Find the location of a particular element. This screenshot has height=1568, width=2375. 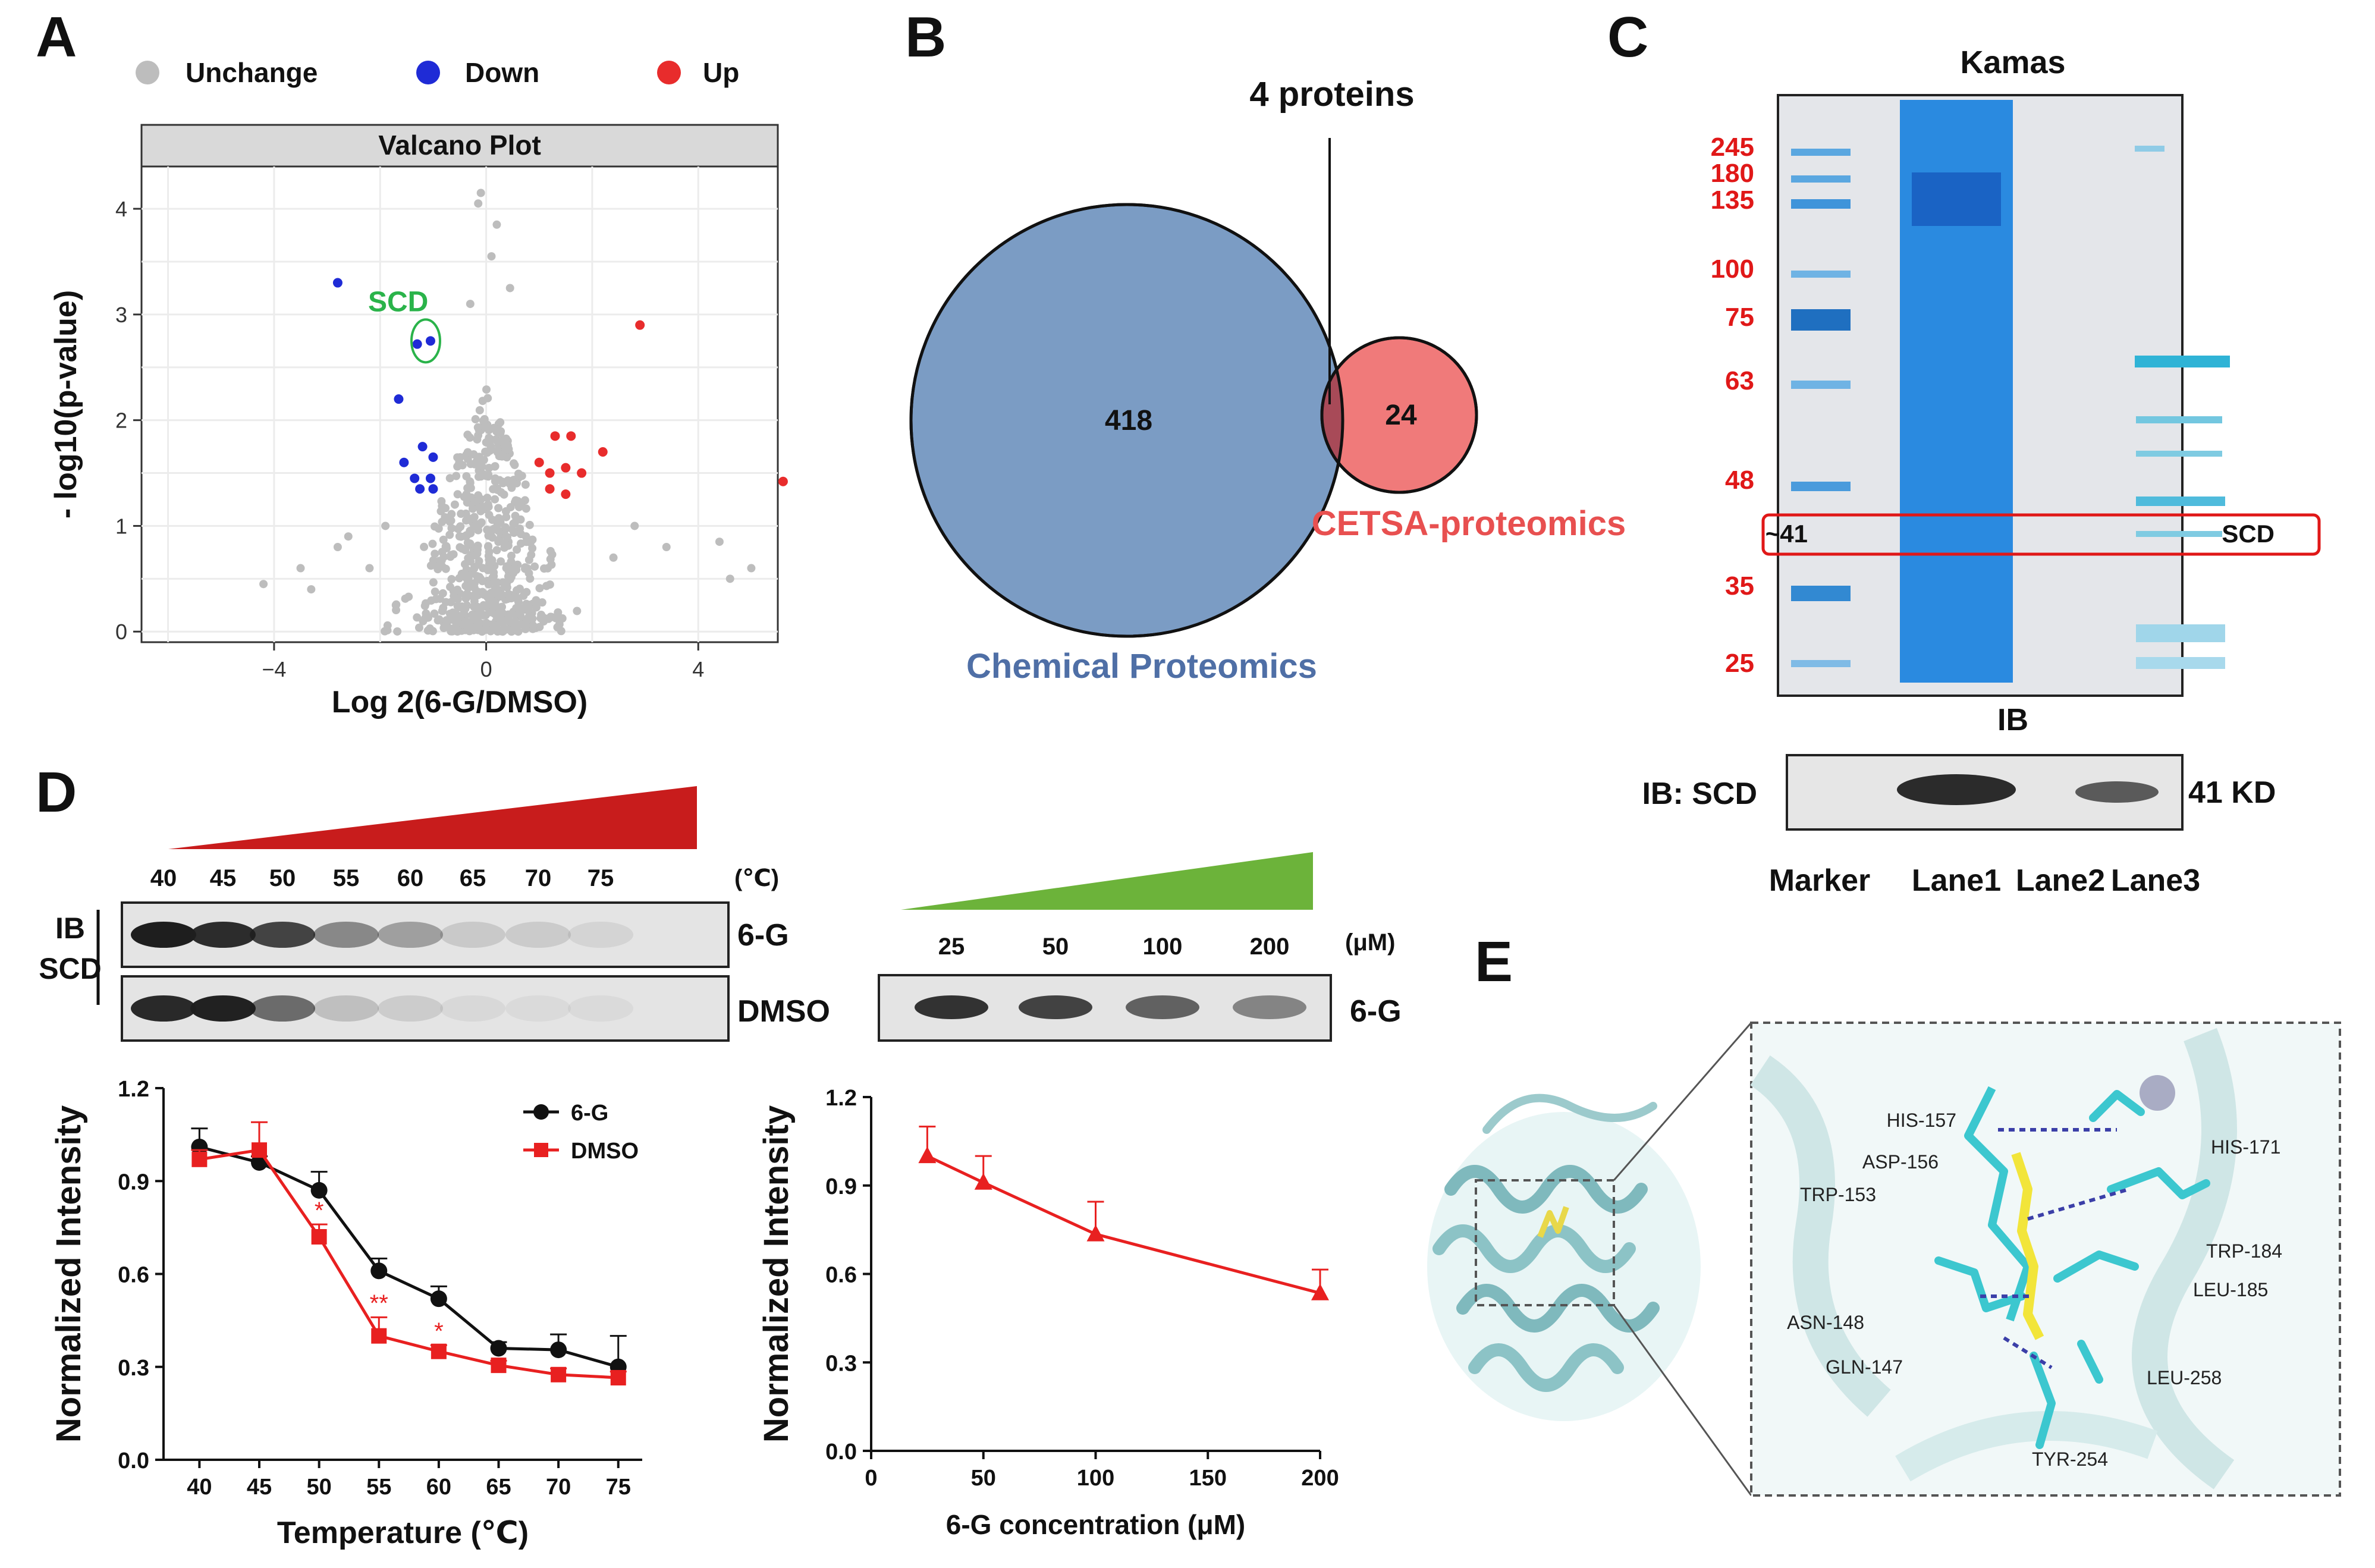

y-tick-label: 4 is located at coordinates (121, 209).